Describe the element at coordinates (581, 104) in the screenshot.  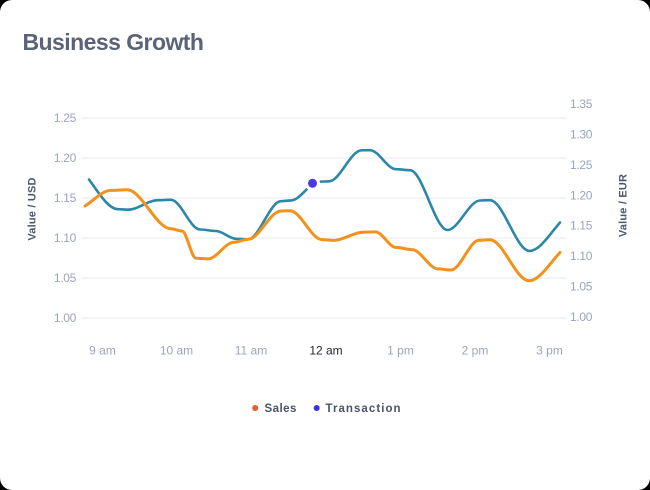
I see `svg-text: 1.35` at that location.